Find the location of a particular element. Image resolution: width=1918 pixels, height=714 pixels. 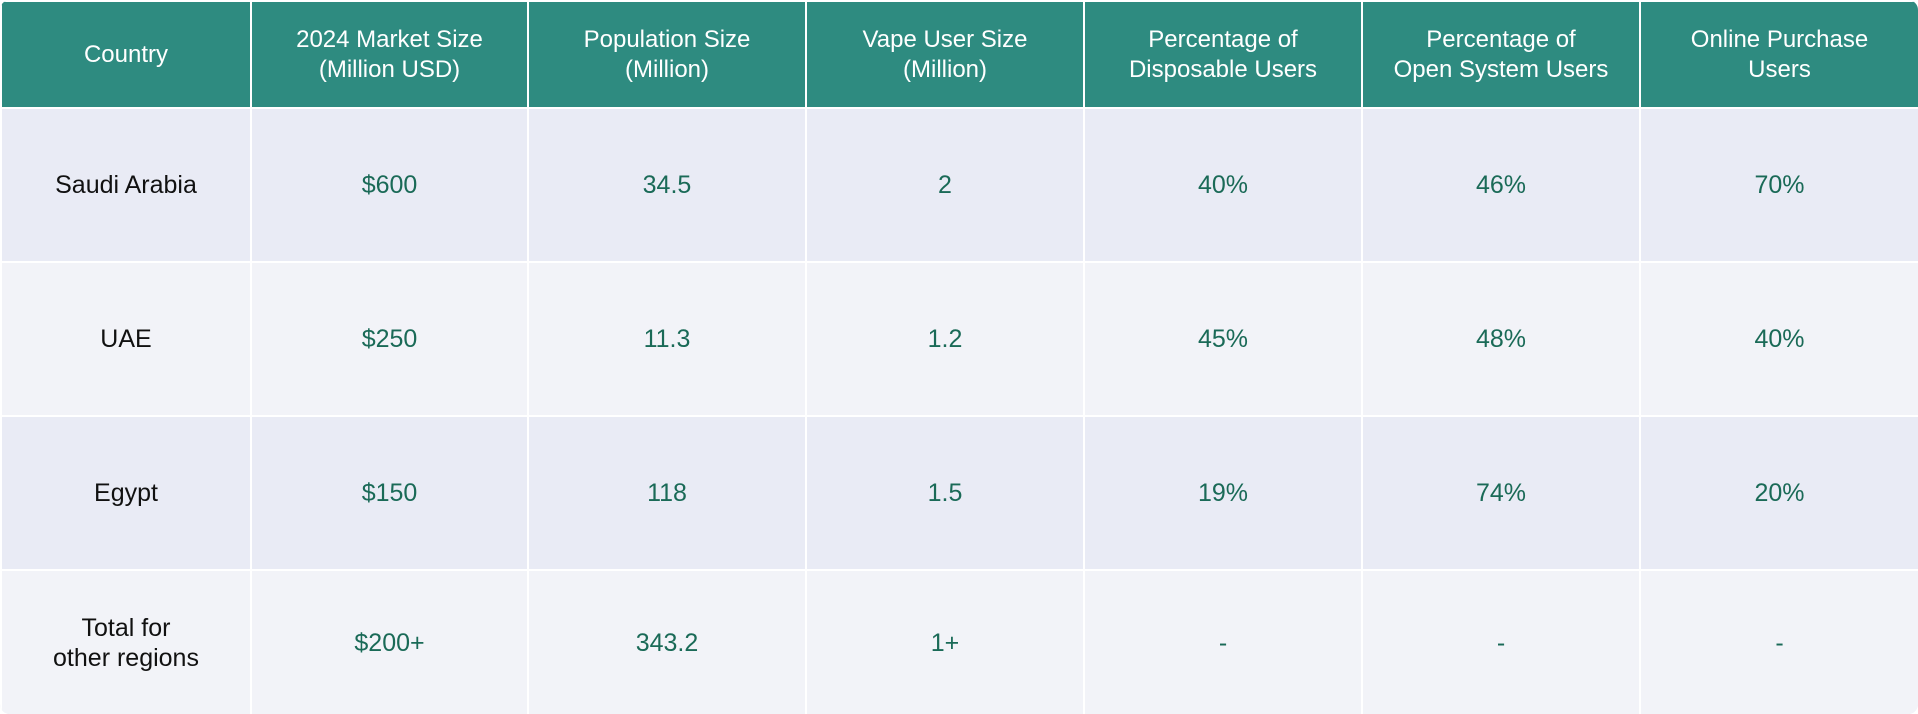

header-disposable-pct-line-2: Disposable Users is located at coordinates (1223, 69).